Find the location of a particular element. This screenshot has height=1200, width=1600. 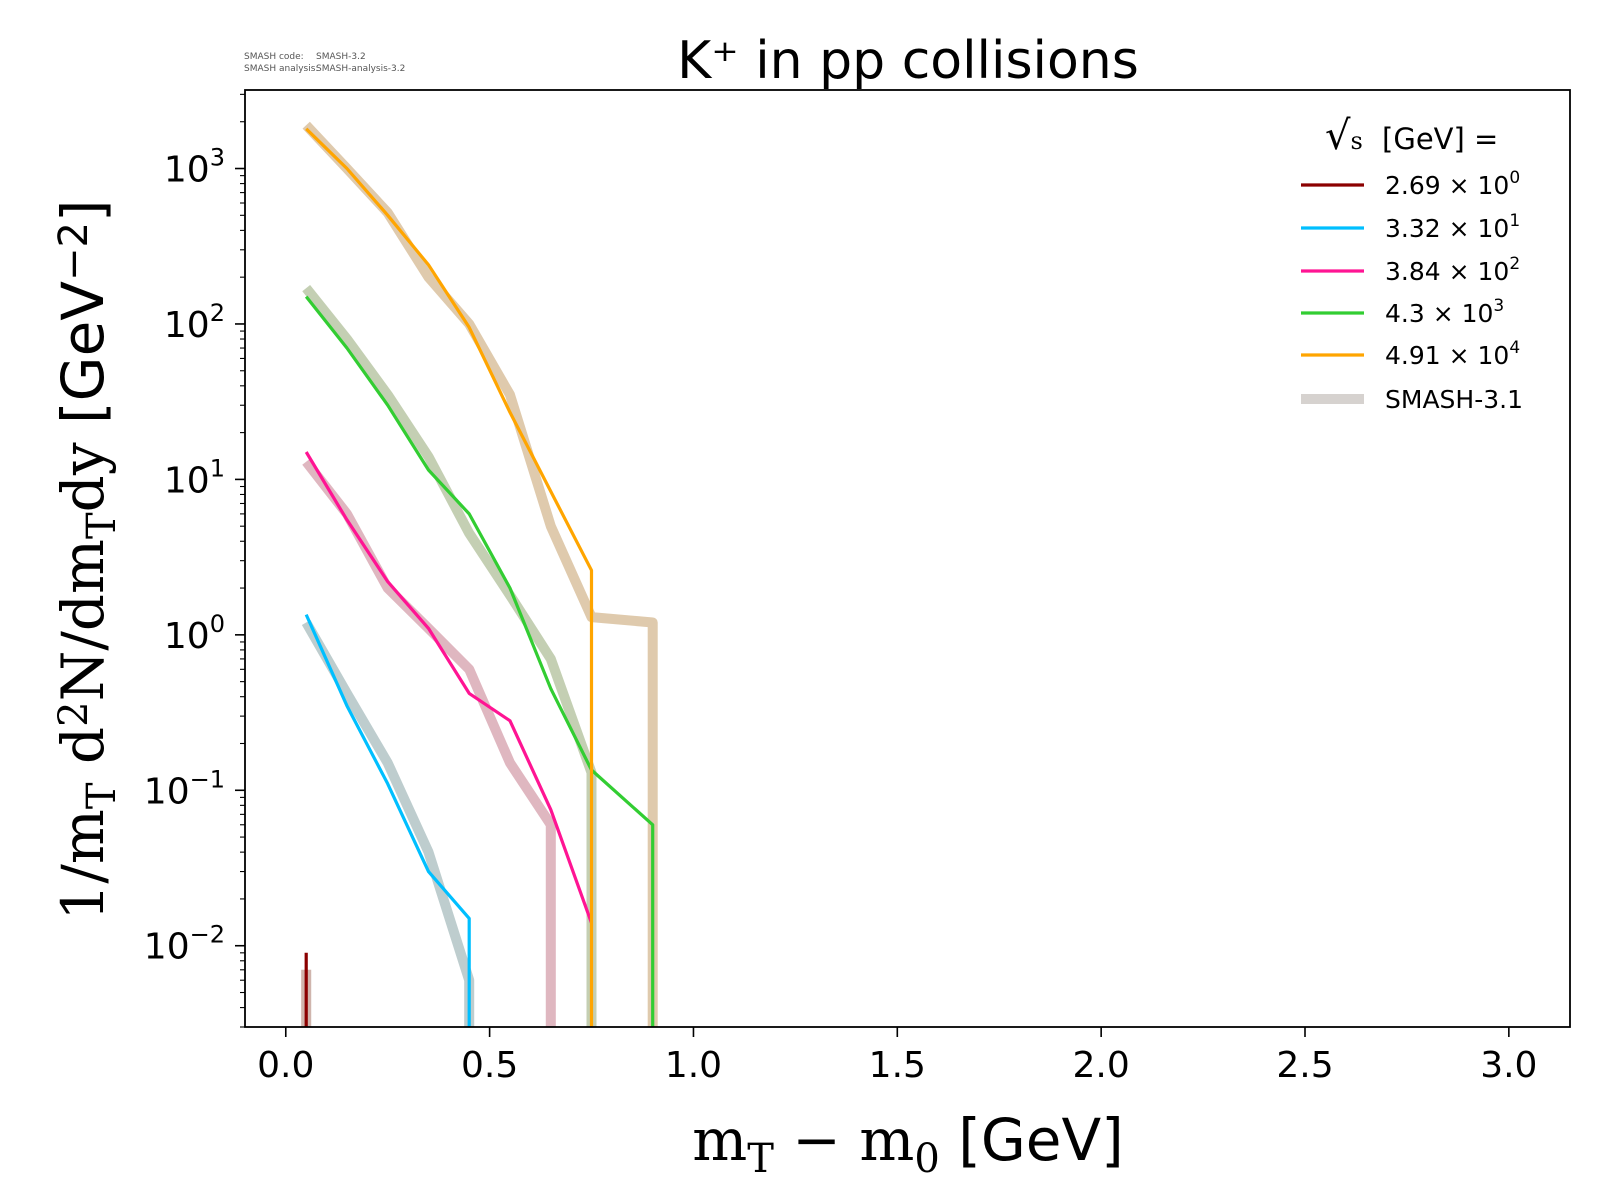

y-tick-label: 10² is located at coordinates (194, 322).